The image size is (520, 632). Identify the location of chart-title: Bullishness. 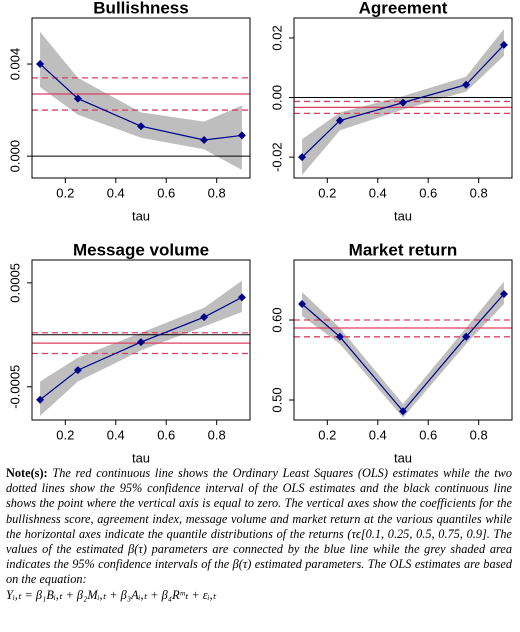
(140, 8).